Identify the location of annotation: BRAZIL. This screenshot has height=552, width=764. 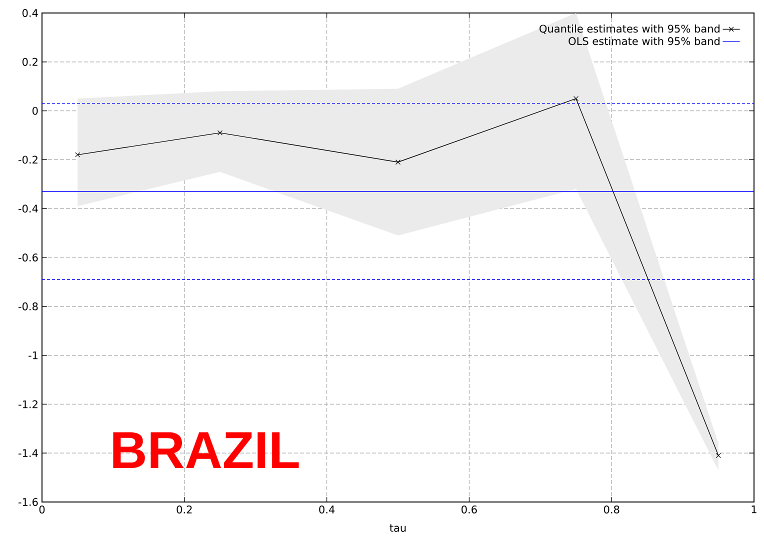
(206, 450).